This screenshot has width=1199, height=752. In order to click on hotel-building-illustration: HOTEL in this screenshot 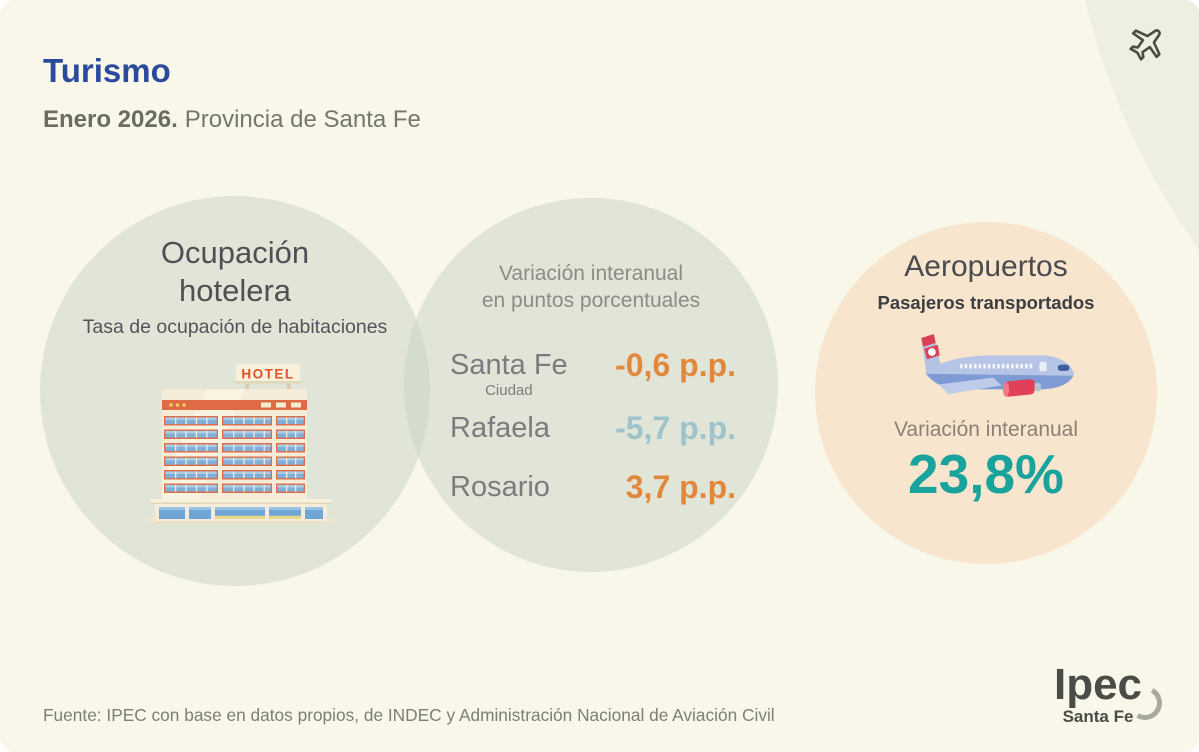, I will do `click(241, 446)`.